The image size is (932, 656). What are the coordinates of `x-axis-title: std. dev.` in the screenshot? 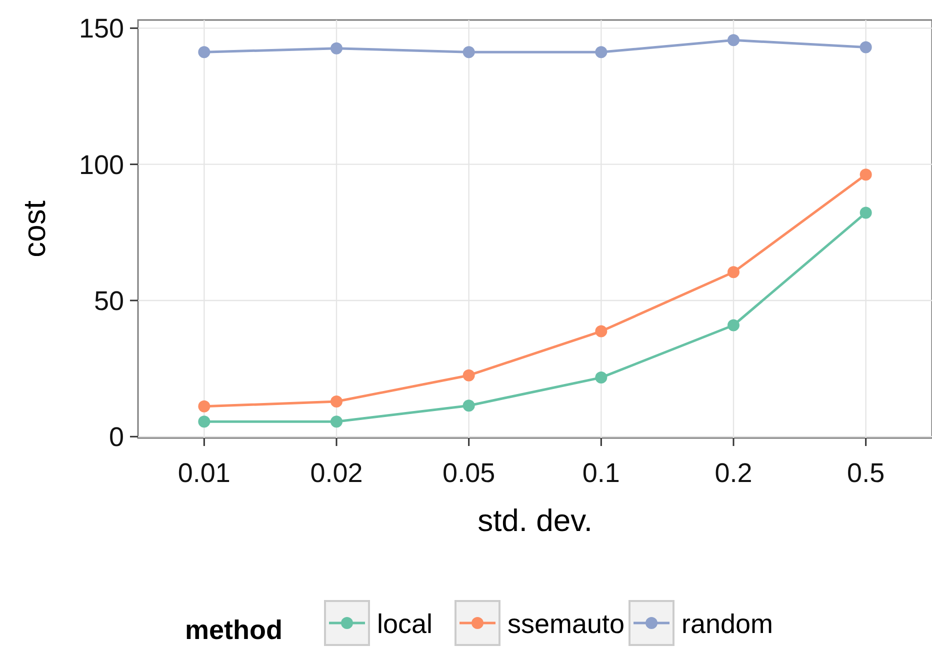 It's located at (535, 520).